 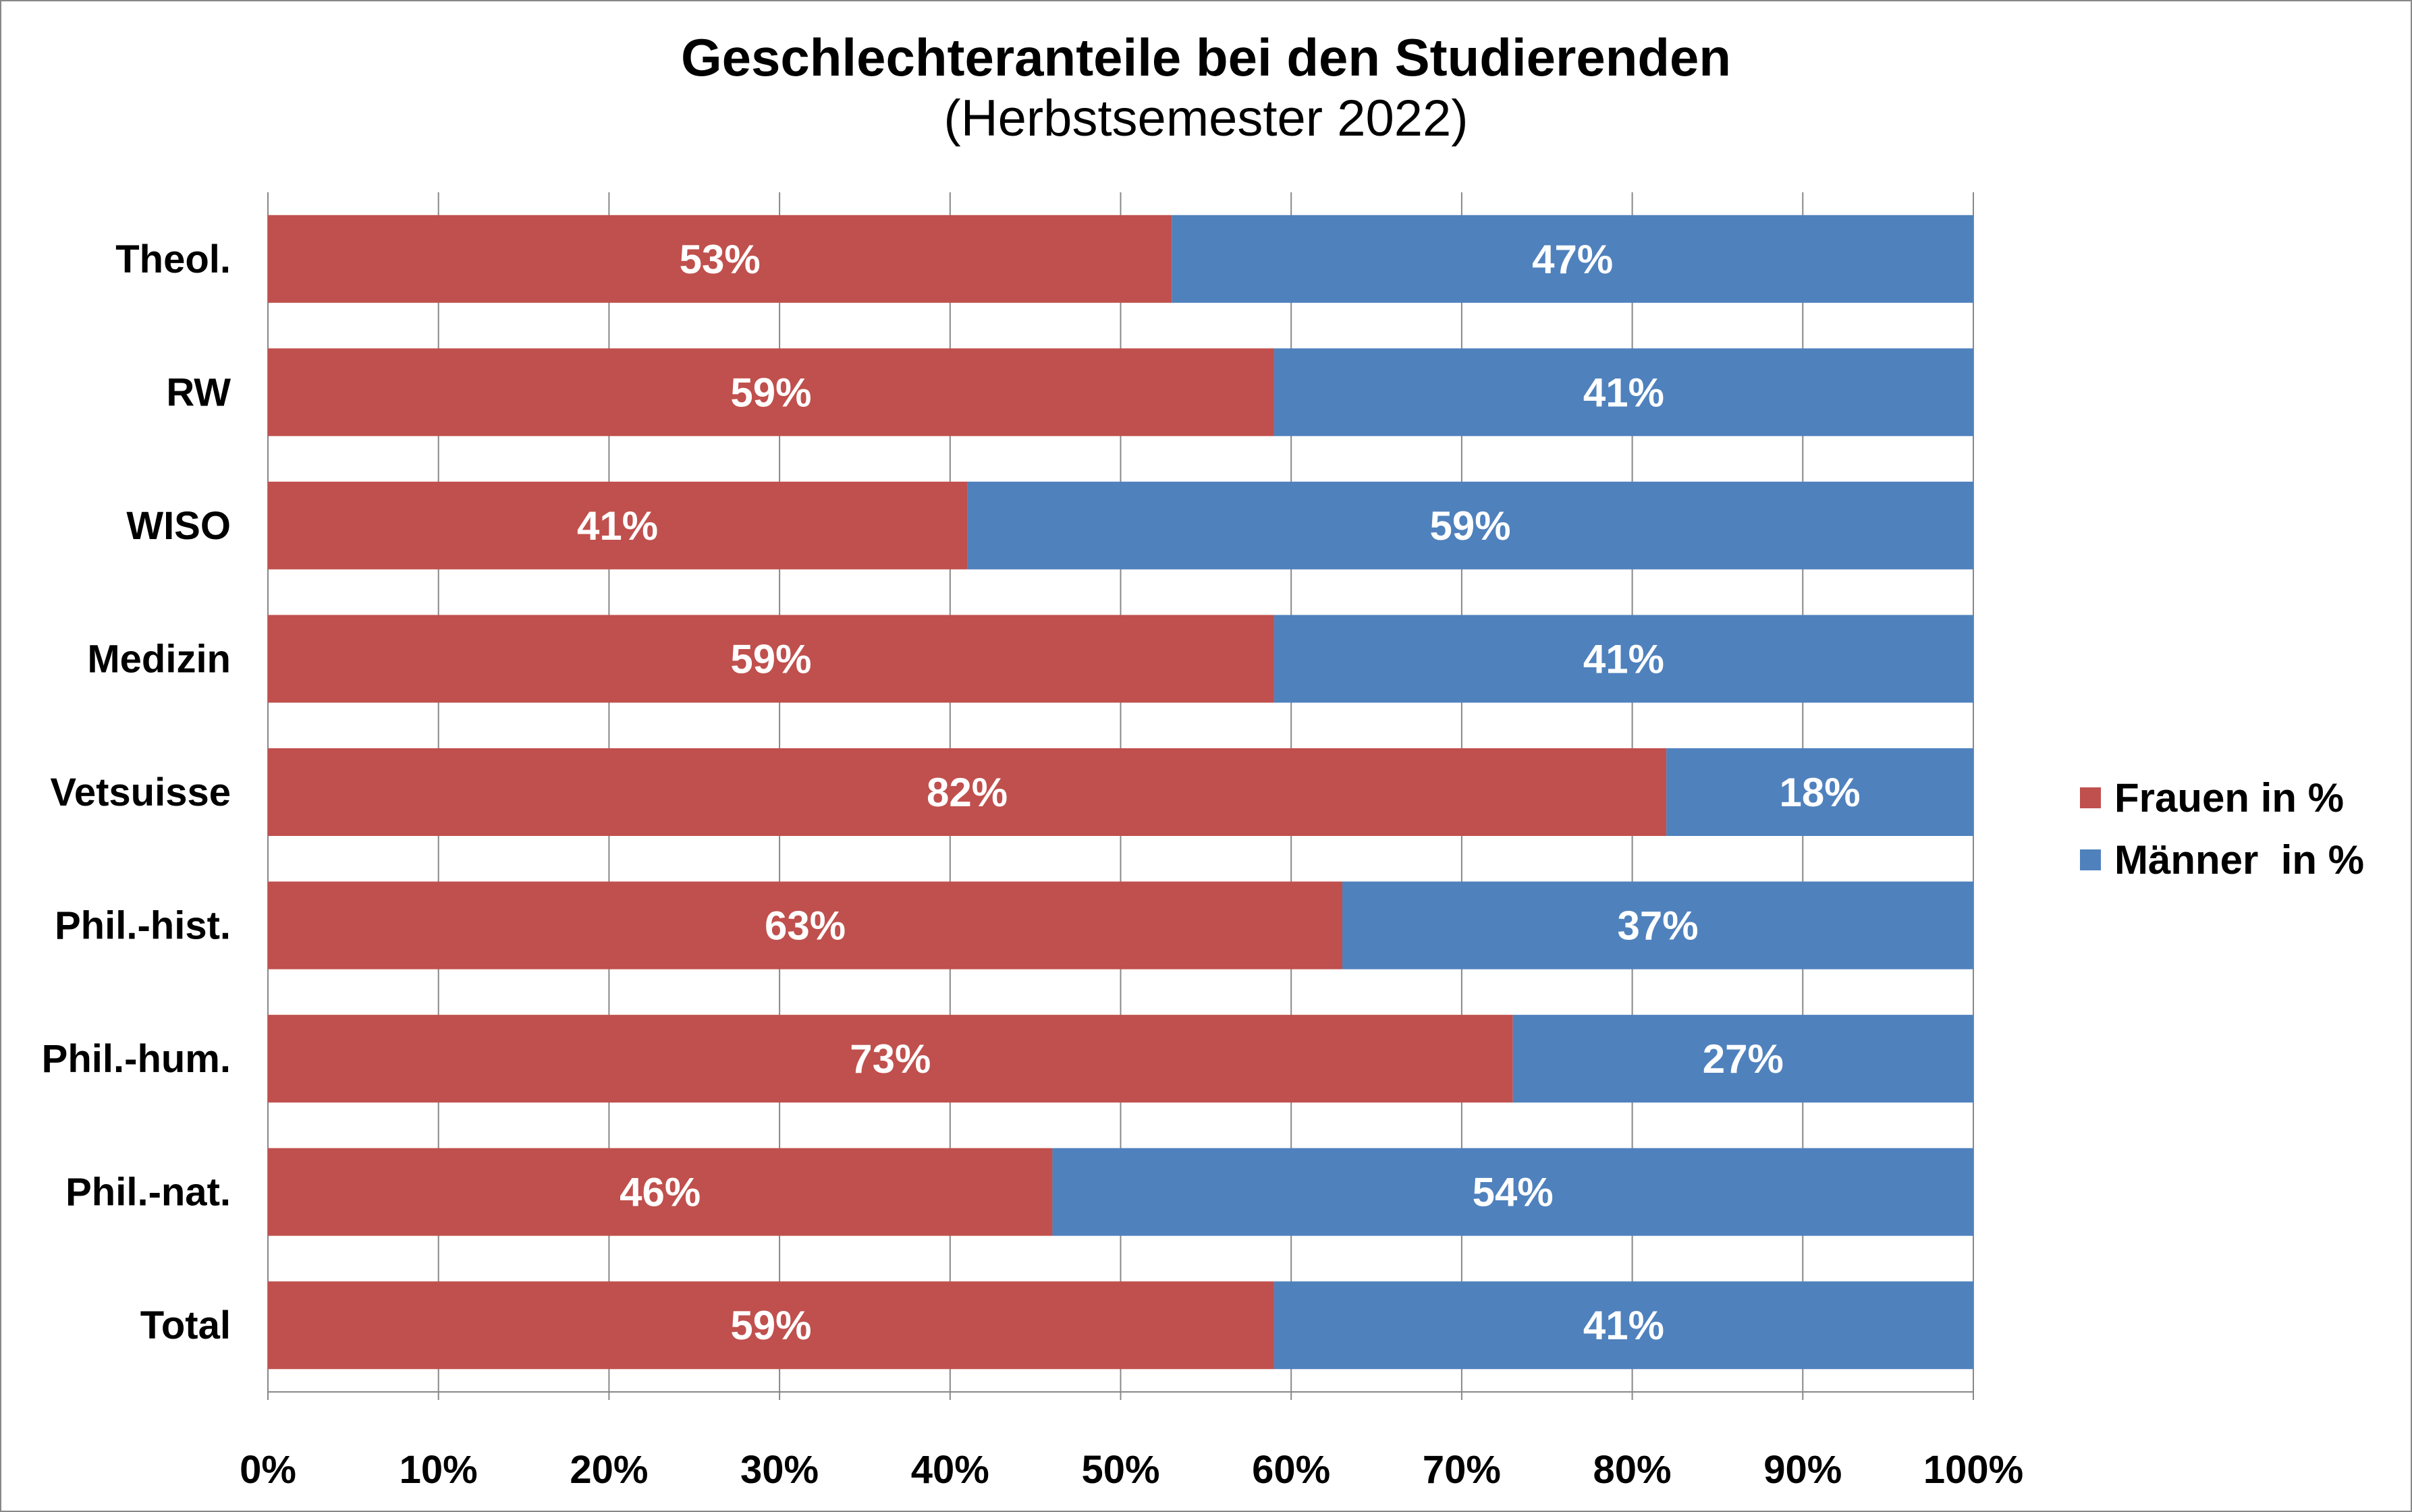 What do you see at coordinates (2239, 860) in the screenshot?
I see `legend-label-maenner: Männer in %` at bounding box center [2239, 860].